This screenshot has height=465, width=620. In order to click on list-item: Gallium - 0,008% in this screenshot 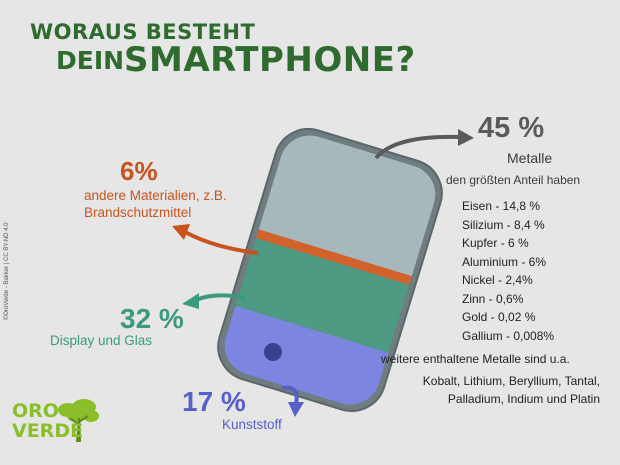, I will do `click(508, 335)`.